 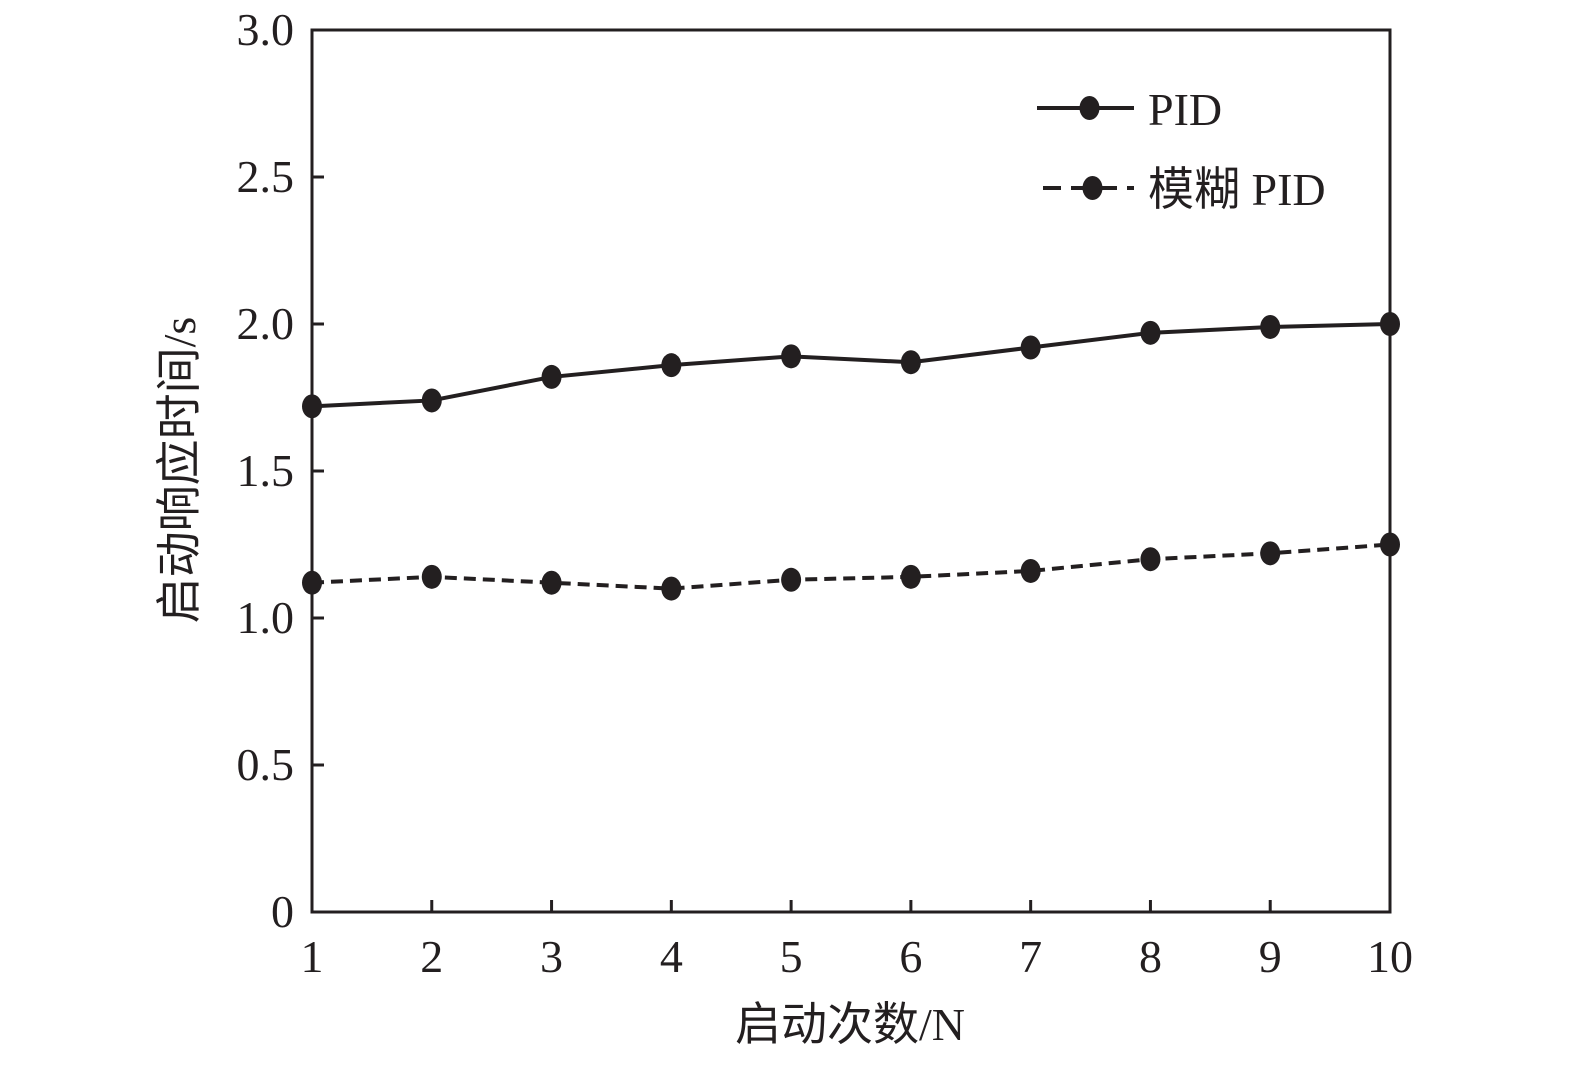 I want to click on x-tick-label: 9, so click(x=1270, y=956).